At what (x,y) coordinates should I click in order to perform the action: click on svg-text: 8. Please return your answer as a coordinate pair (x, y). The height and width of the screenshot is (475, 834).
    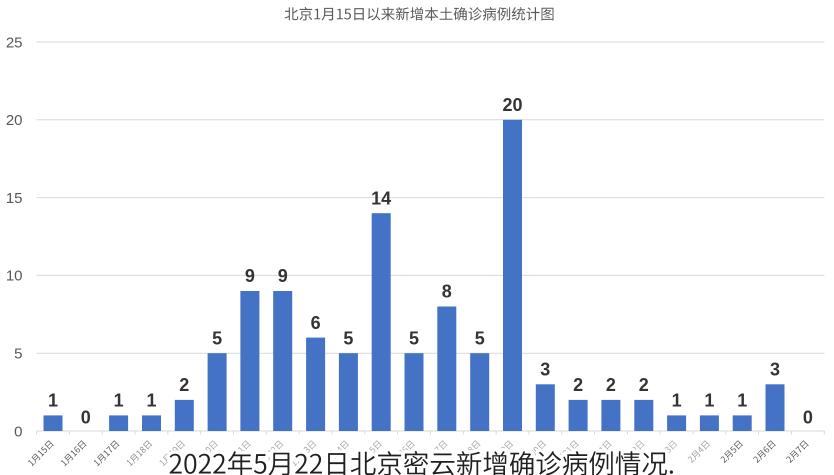
    Looking at the image, I should click on (447, 292).